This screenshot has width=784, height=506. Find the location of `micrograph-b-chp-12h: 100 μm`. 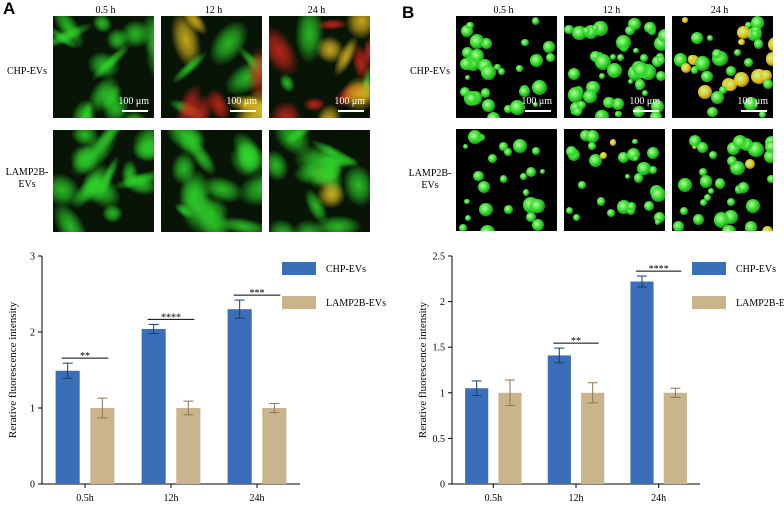

micrograph-b-chp-12h: 100 μm is located at coordinates (614, 67).